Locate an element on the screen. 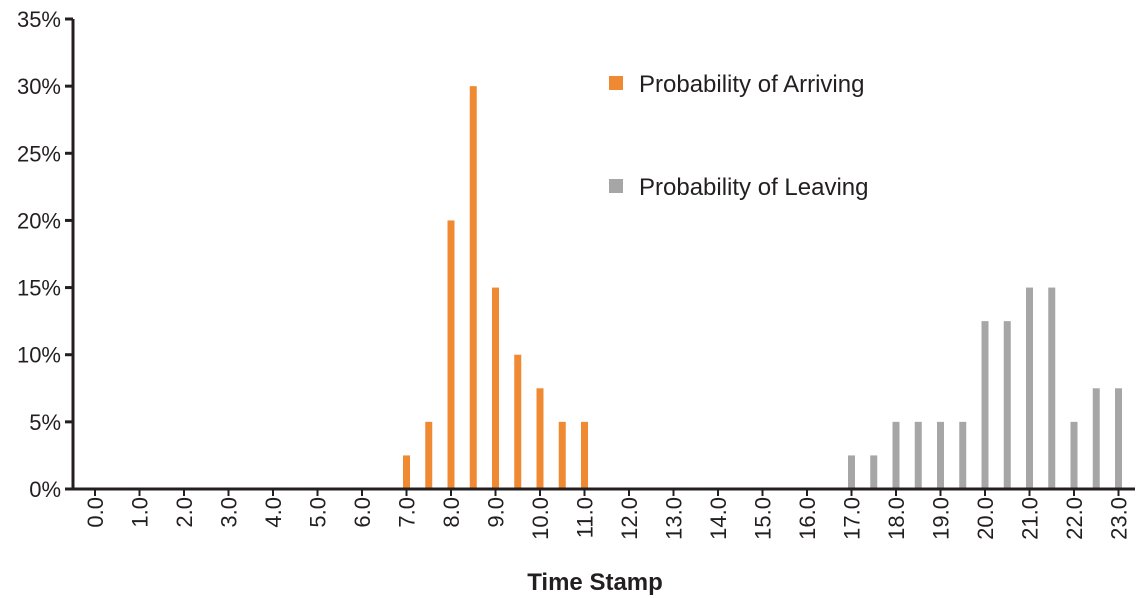  x-tick-label: 8.0 is located at coordinates (451, 512).